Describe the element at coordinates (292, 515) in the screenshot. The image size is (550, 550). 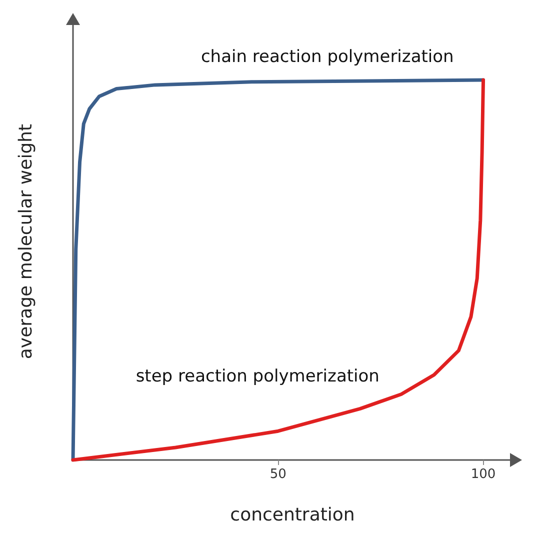
I see `x-axis-title: concentration` at that location.